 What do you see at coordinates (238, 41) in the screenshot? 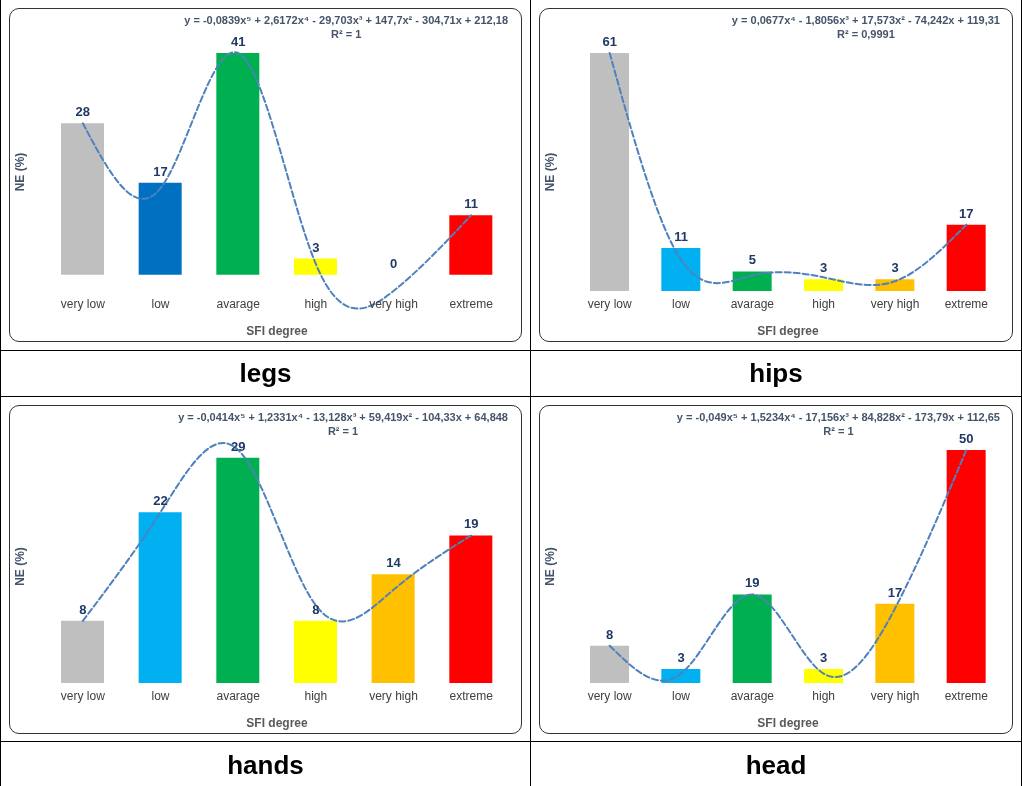
I see `data-label: 41` at bounding box center [238, 41].